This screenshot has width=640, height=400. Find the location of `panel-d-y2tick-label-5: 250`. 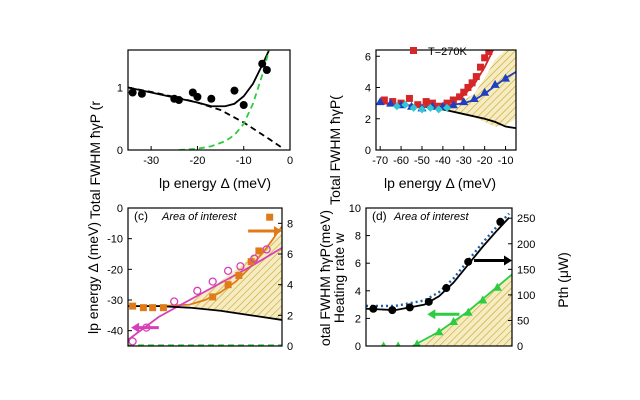

panel-d-y2tick-label-5: 250 is located at coordinates (526, 219).